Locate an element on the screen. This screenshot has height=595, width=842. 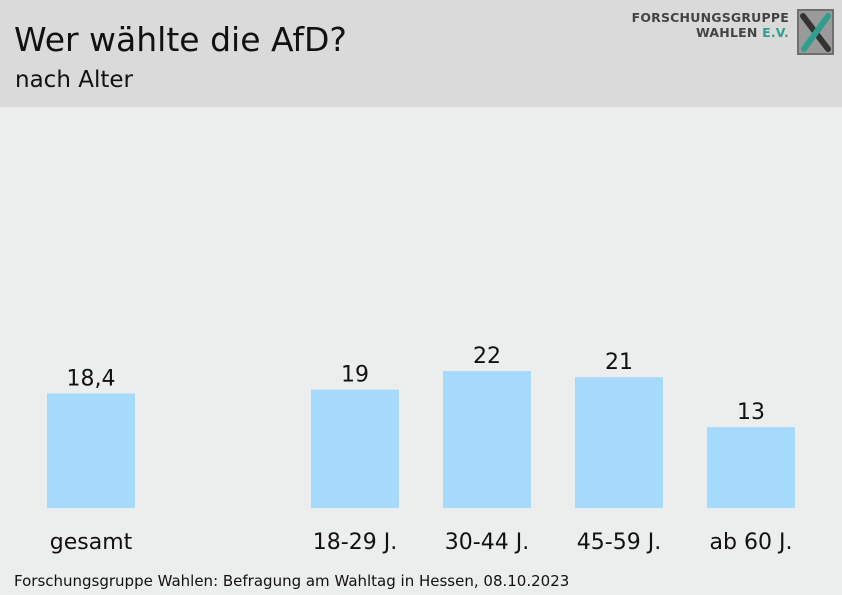
value-label-3: 21 is located at coordinates (619, 362).